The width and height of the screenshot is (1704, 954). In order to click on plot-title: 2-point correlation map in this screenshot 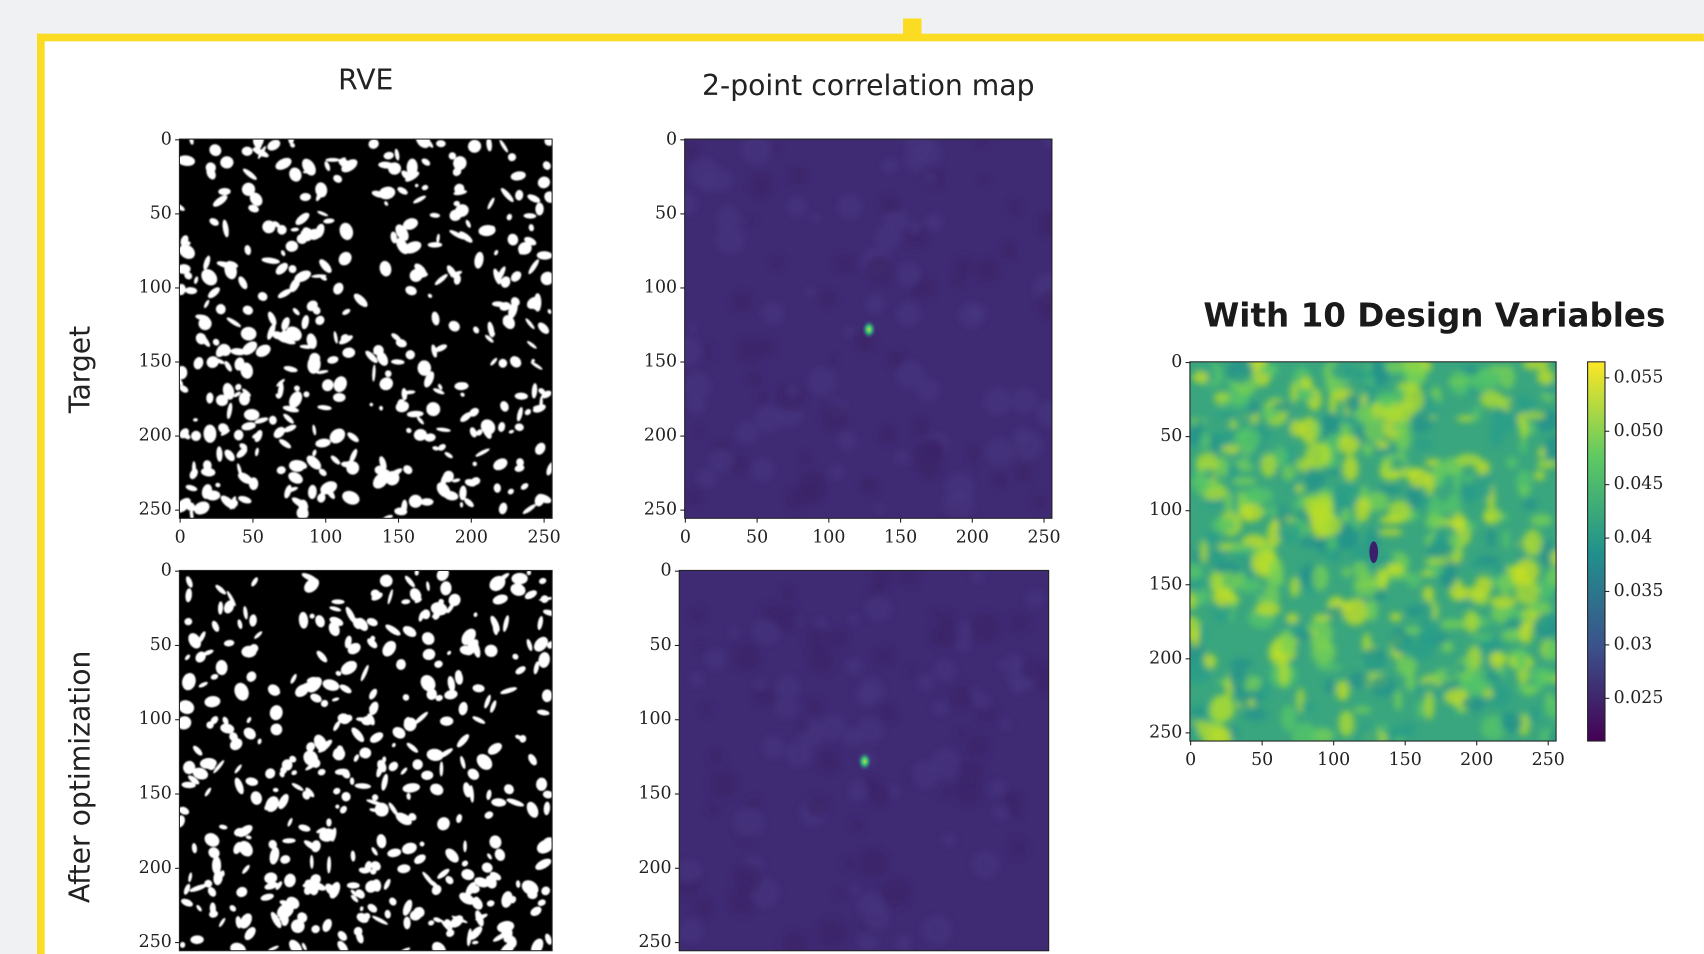, I will do `click(868, 85)`.